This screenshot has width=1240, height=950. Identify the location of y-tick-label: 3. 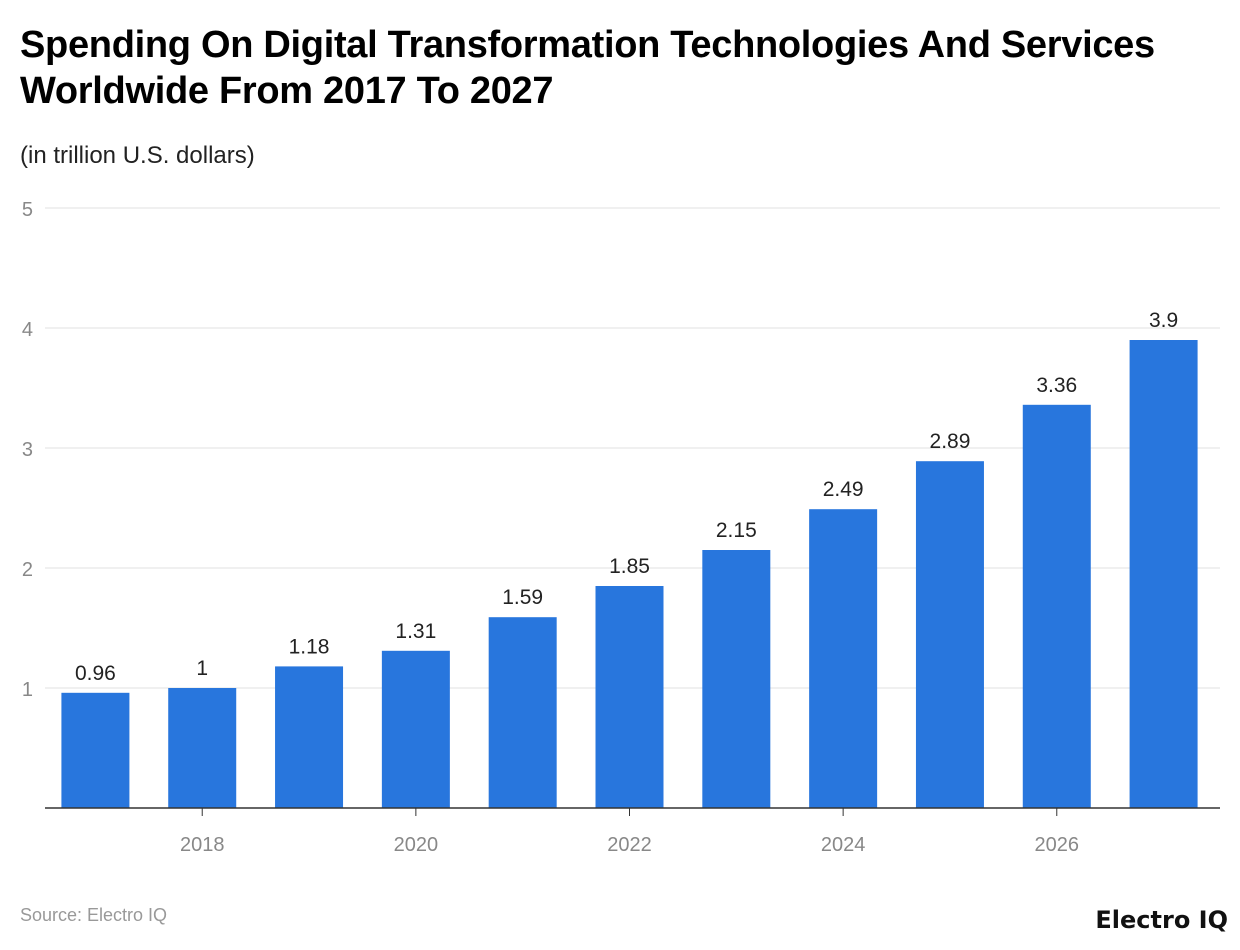
(27, 450).